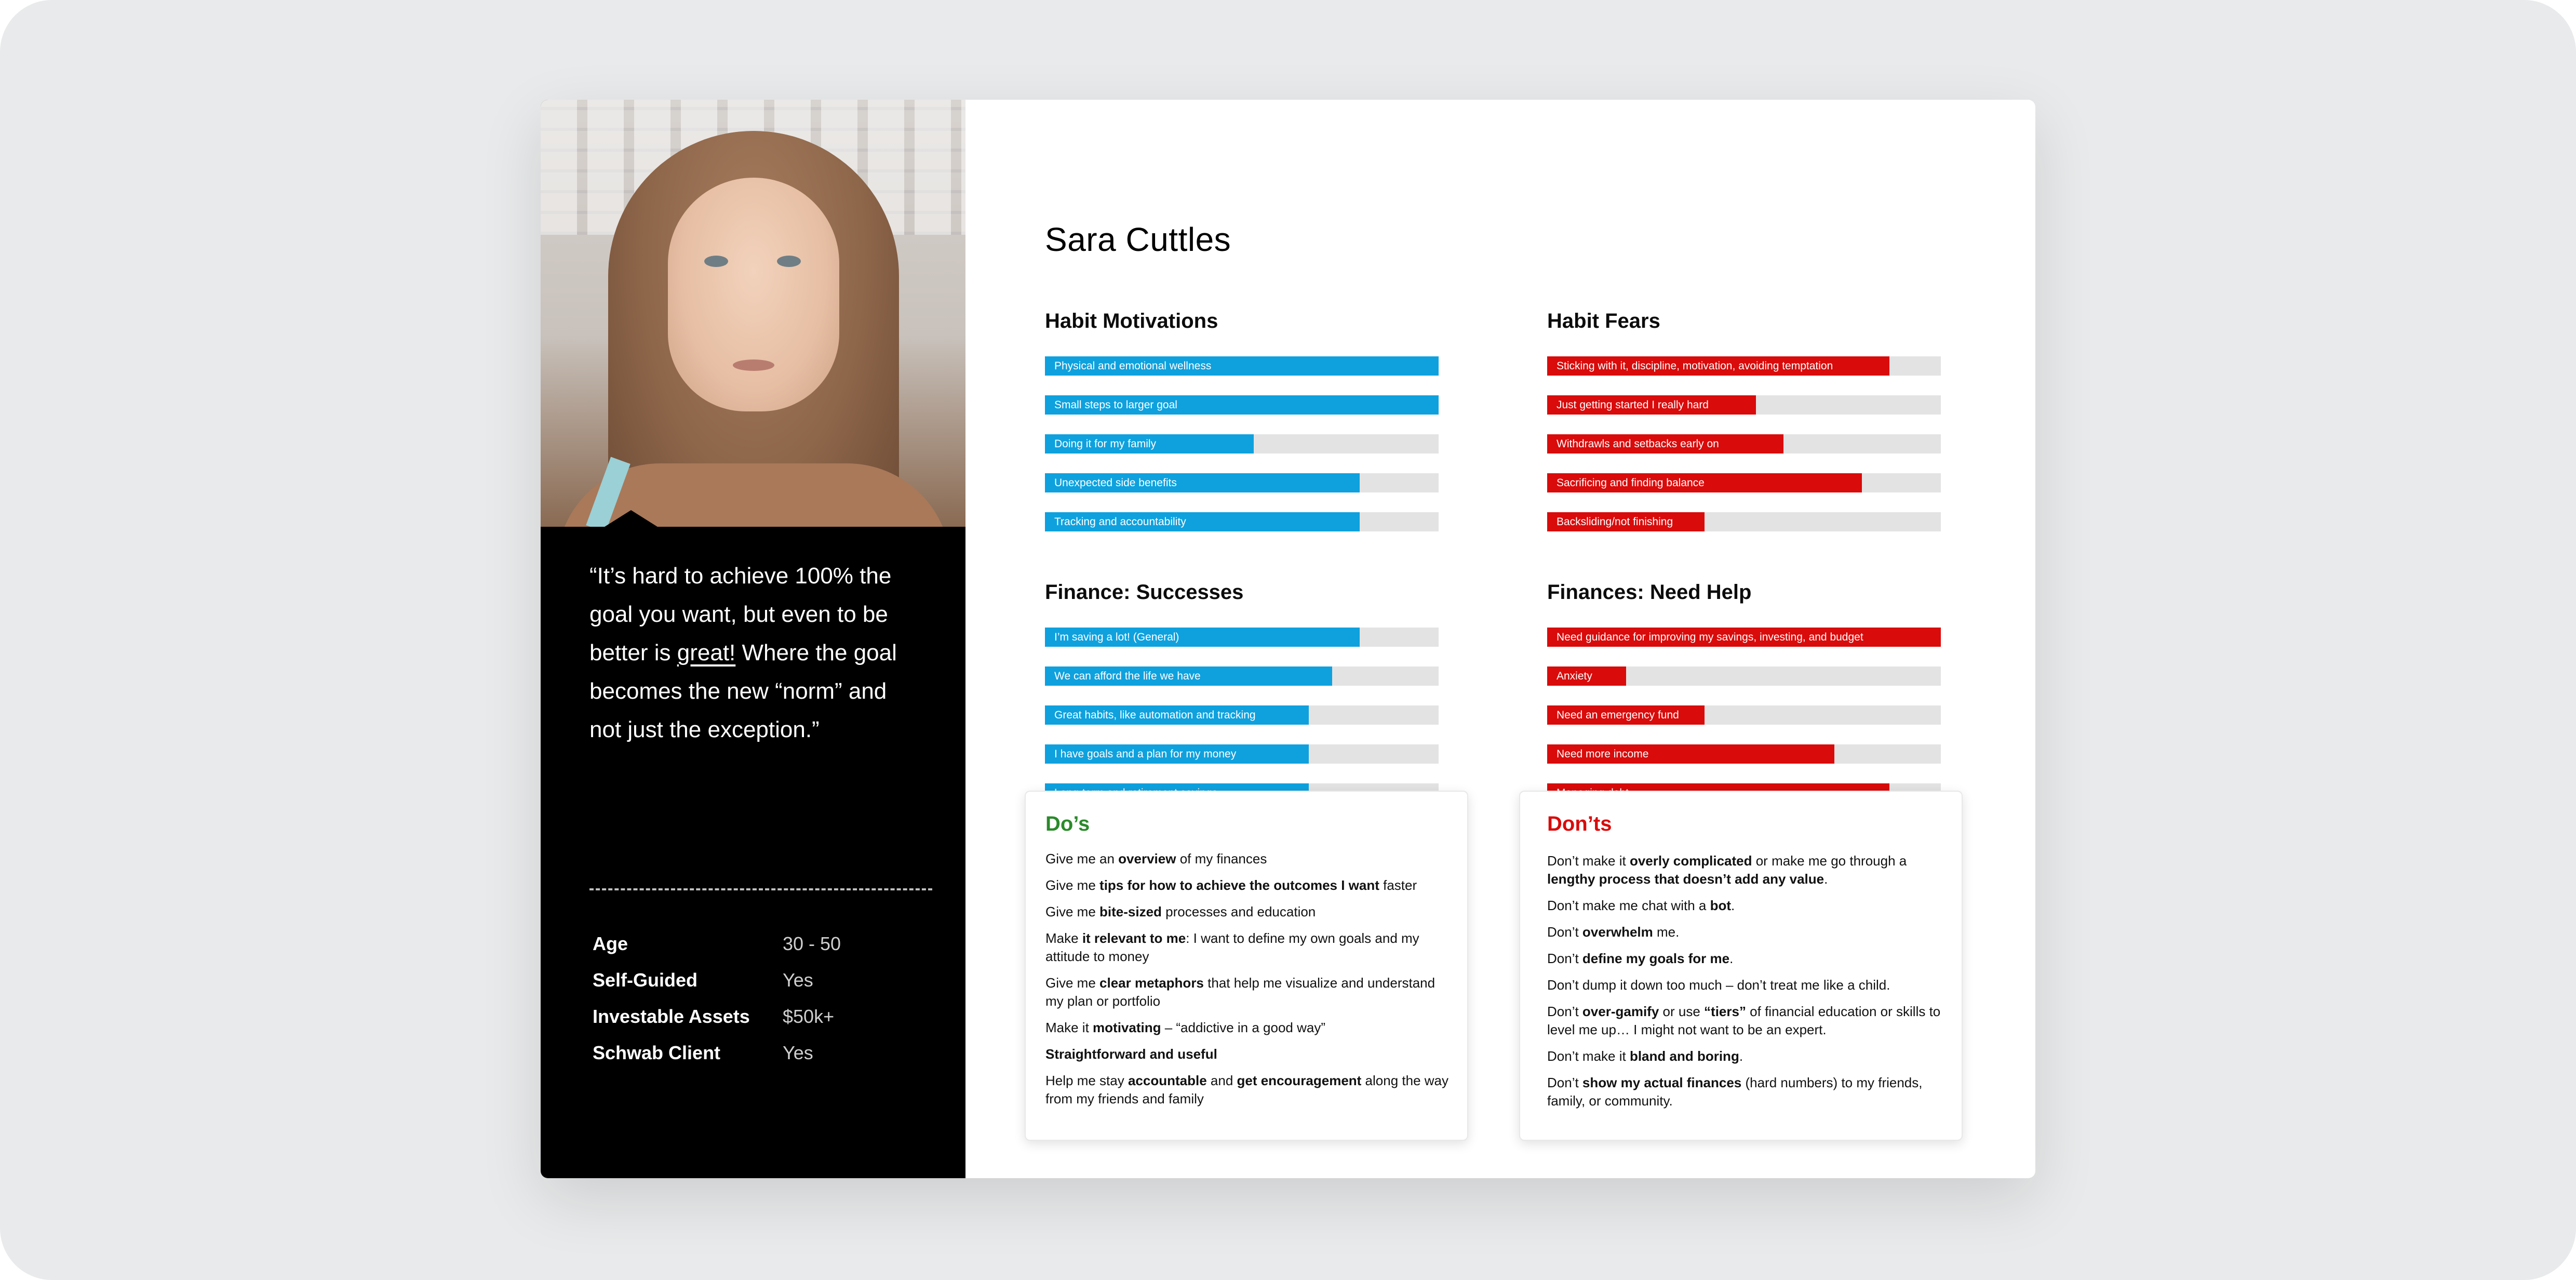 The image size is (2576, 1280). Describe the element at coordinates (1682, 1011) in the screenshot. I see `guideline-text: or use` at that location.